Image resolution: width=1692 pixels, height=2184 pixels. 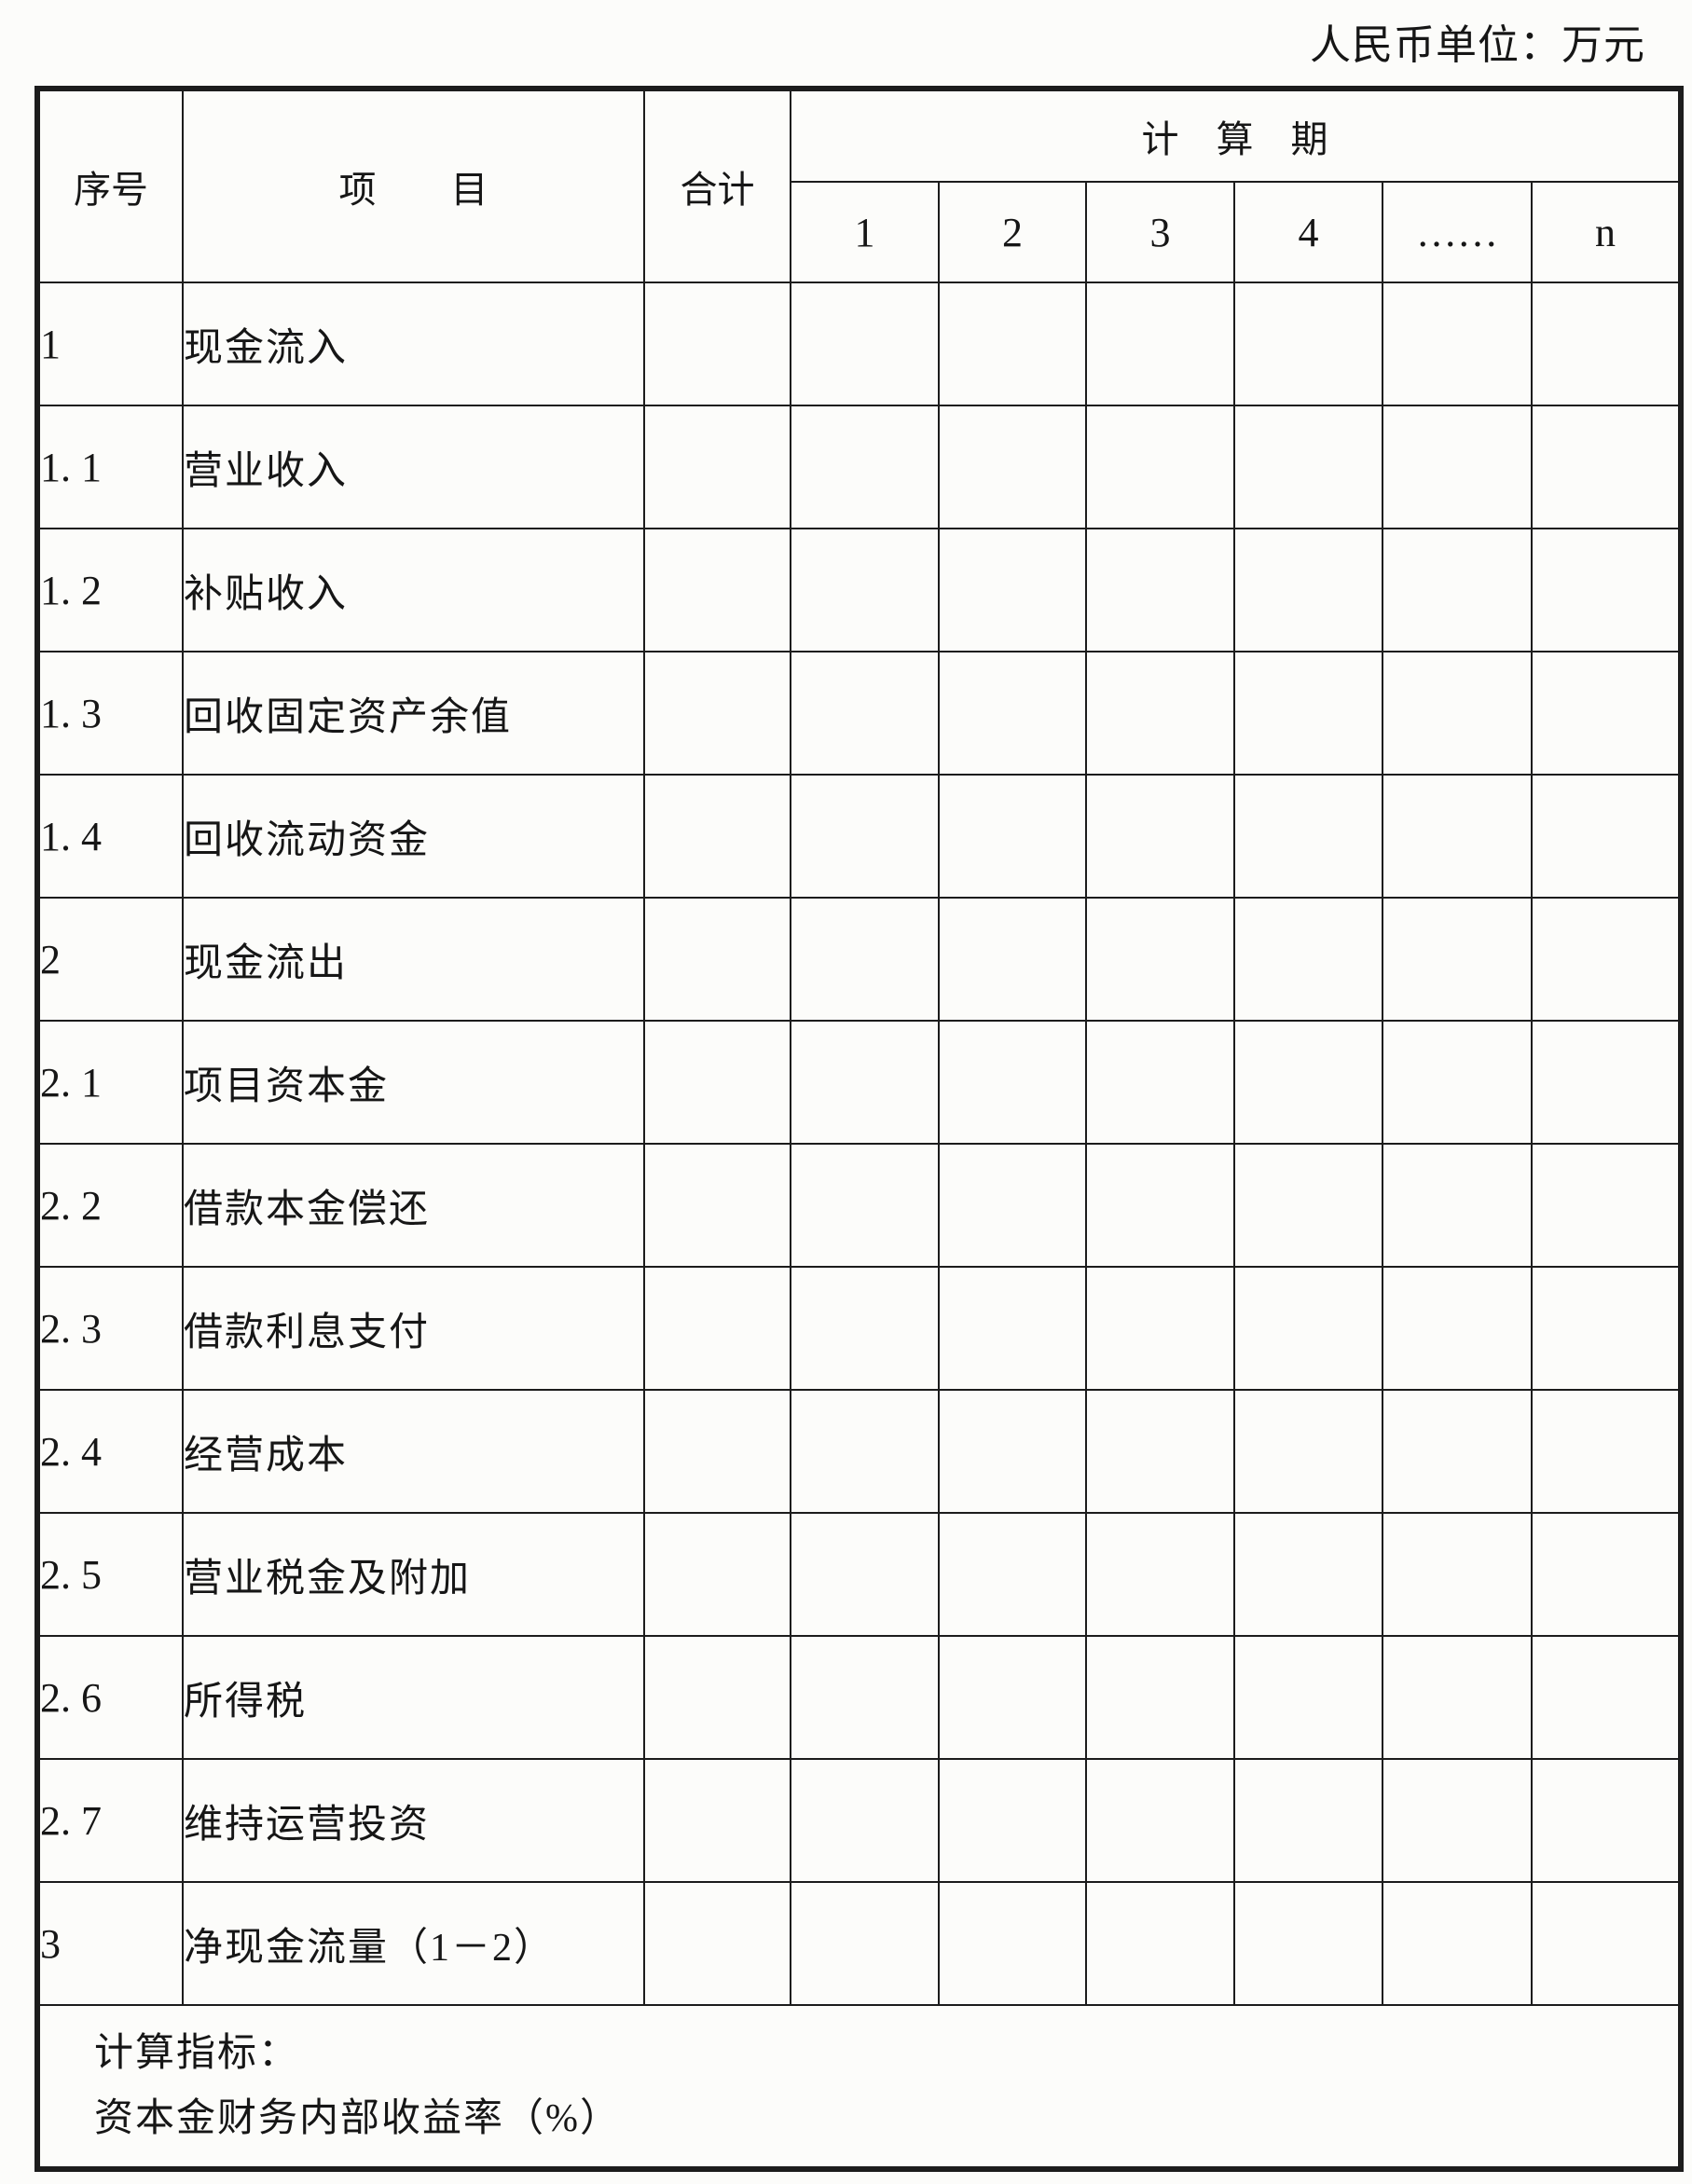 What do you see at coordinates (110, 344) in the screenshot?
I see `row-number: 1` at bounding box center [110, 344].